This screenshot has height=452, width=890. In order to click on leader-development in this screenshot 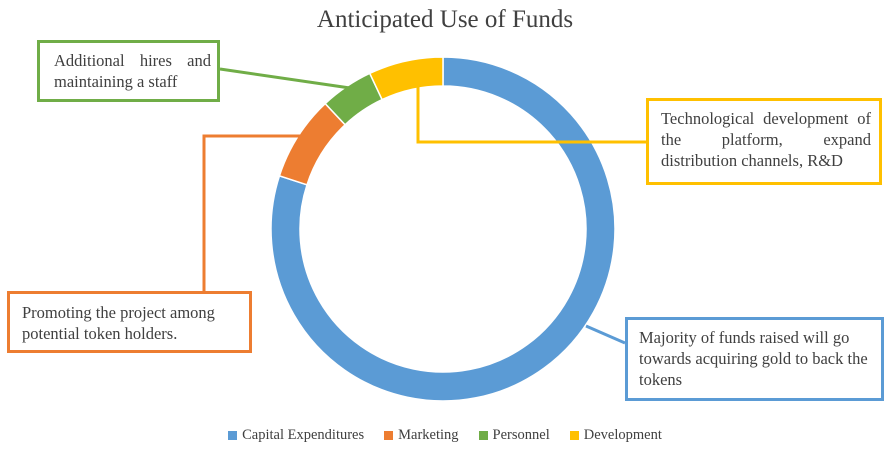, I will do `click(531, 114)`.